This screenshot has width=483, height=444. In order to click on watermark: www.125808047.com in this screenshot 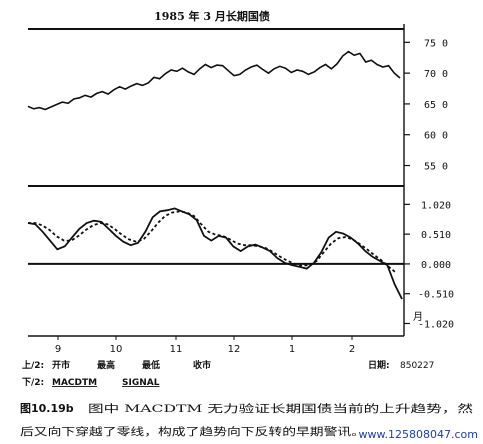, I will do `click(418, 434)`.